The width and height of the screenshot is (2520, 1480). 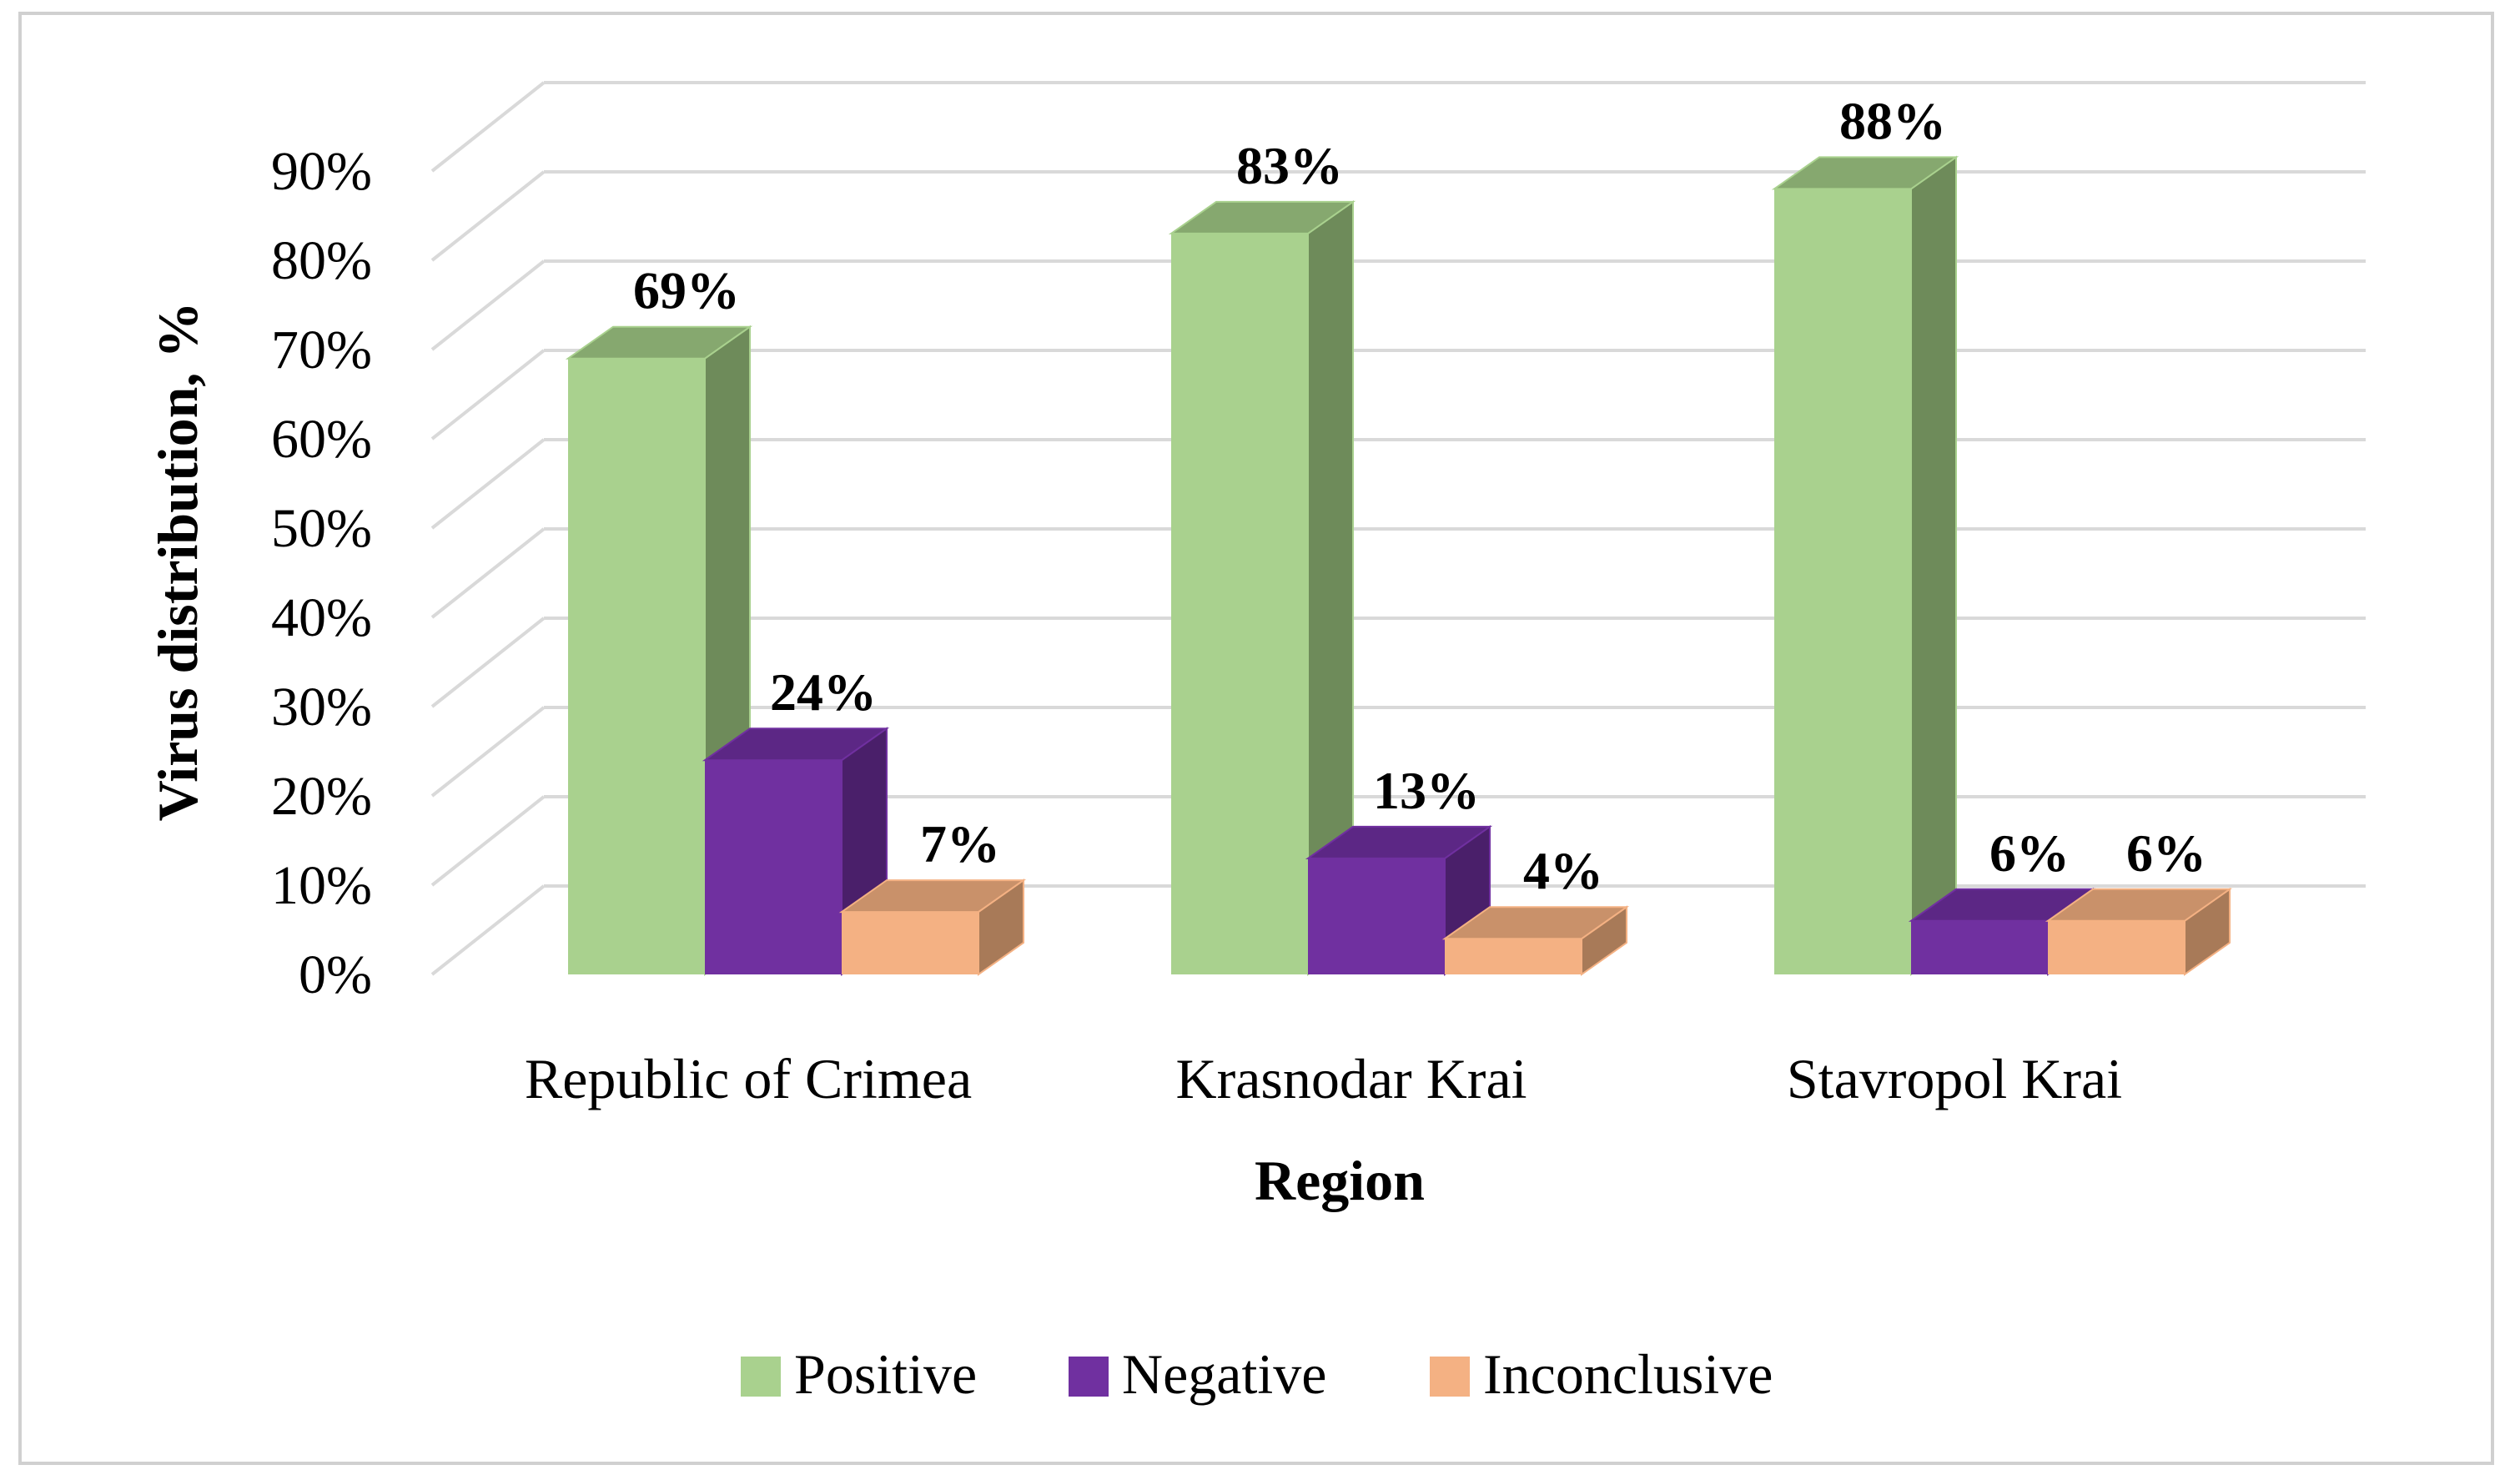 I want to click on y-tick-label: 10%, so click(x=321, y=885).